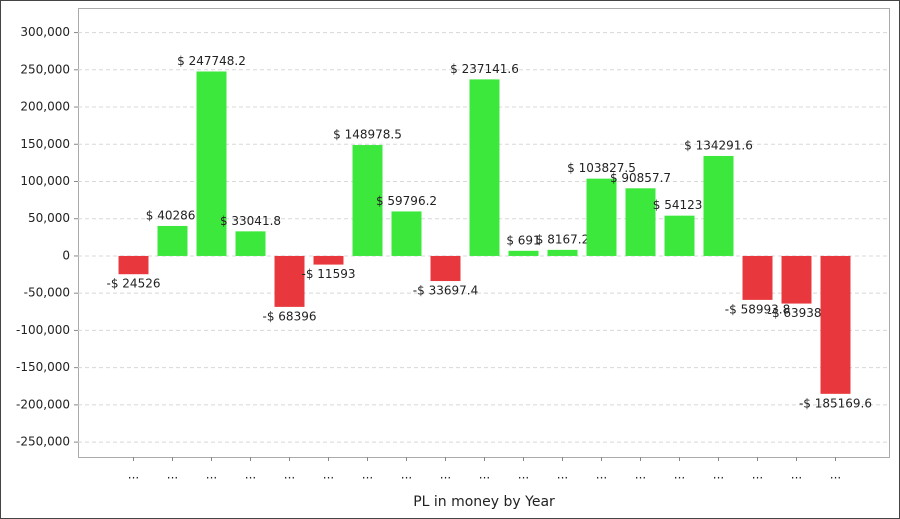 The height and width of the screenshot is (519, 900). I want to click on y-tick-label: -150,000, so click(43, 367).